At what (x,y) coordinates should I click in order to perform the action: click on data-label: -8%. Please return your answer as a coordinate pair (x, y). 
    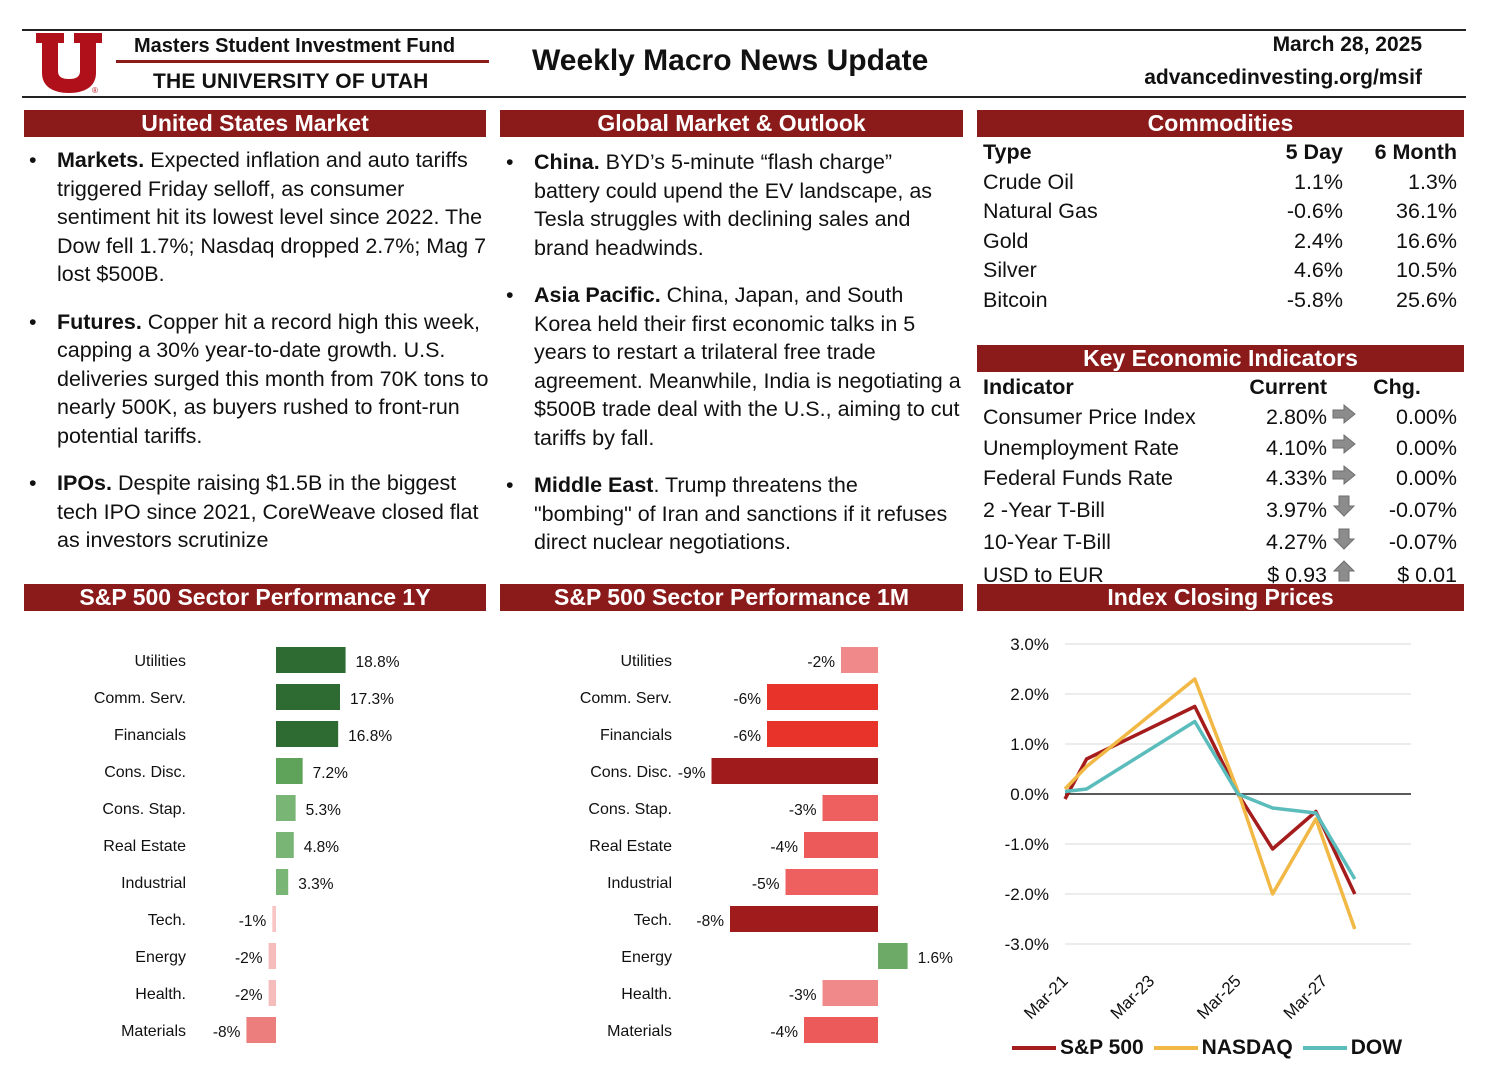
    Looking at the image, I should click on (710, 921).